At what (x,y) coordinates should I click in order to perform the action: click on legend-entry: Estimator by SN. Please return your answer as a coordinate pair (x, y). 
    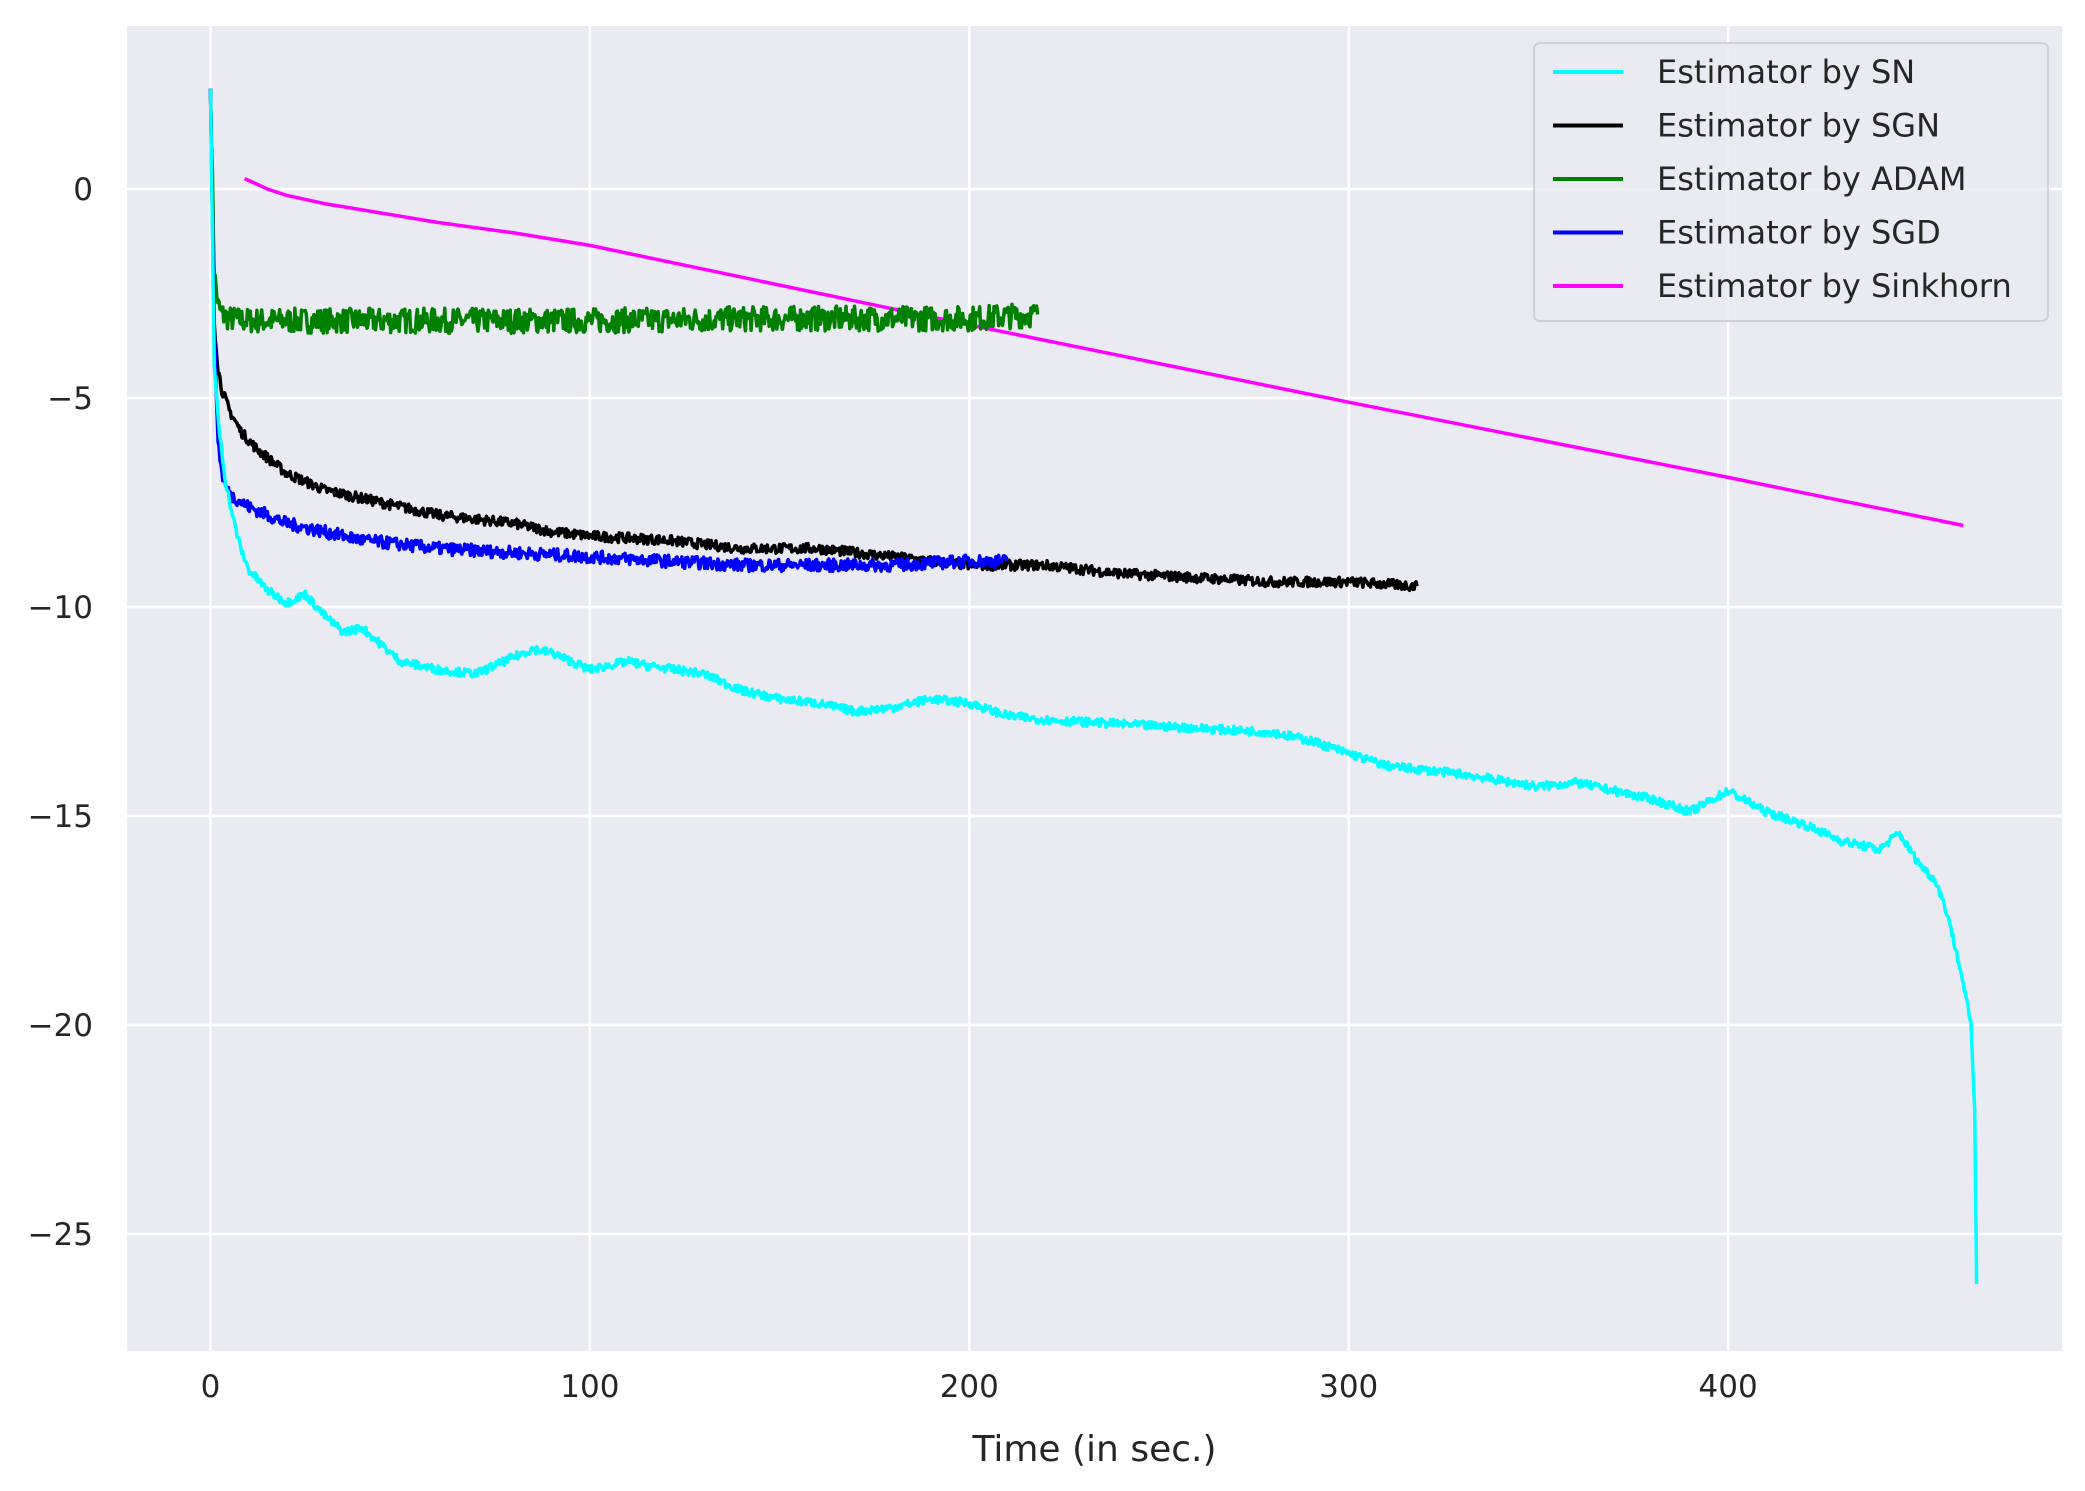
    Looking at the image, I should click on (1786, 72).